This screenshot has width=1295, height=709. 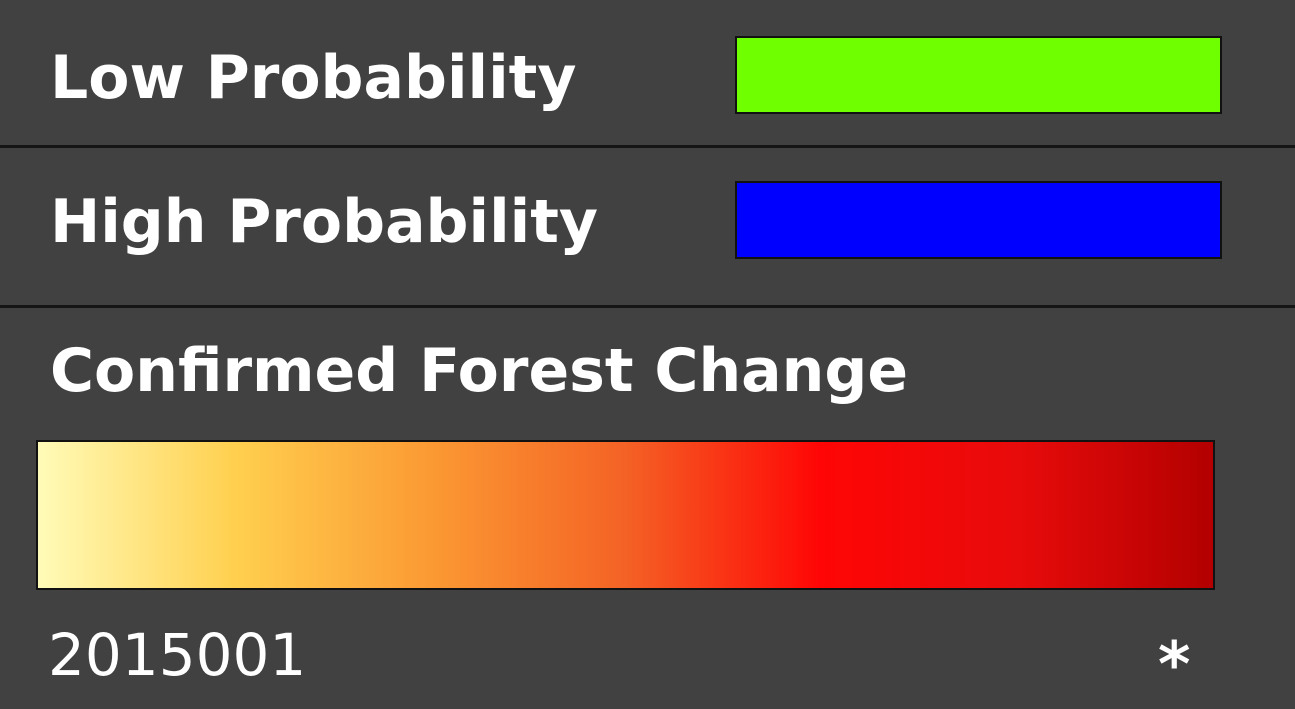 I want to click on low-probability-label: Low Probability, so click(x=313, y=78).